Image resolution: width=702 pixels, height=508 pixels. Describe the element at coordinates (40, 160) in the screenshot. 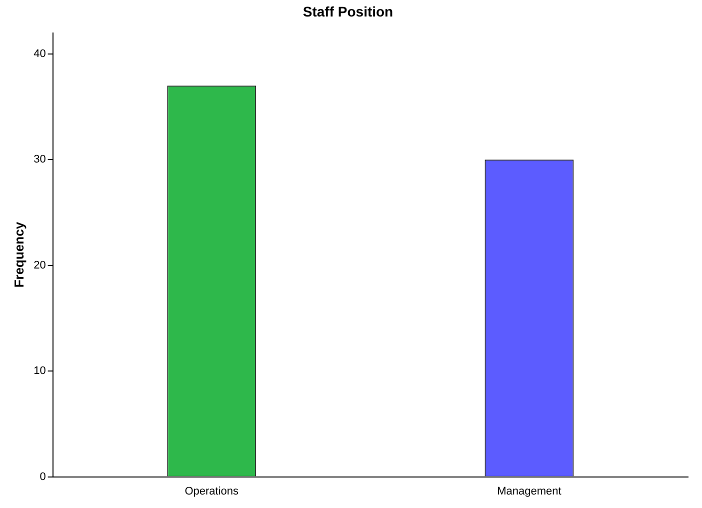

I see `y-tick-label: 30` at that location.